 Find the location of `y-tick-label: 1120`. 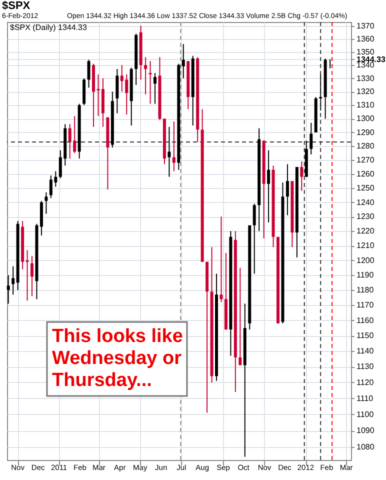

y-tick-label: 1120 is located at coordinates (365, 382).